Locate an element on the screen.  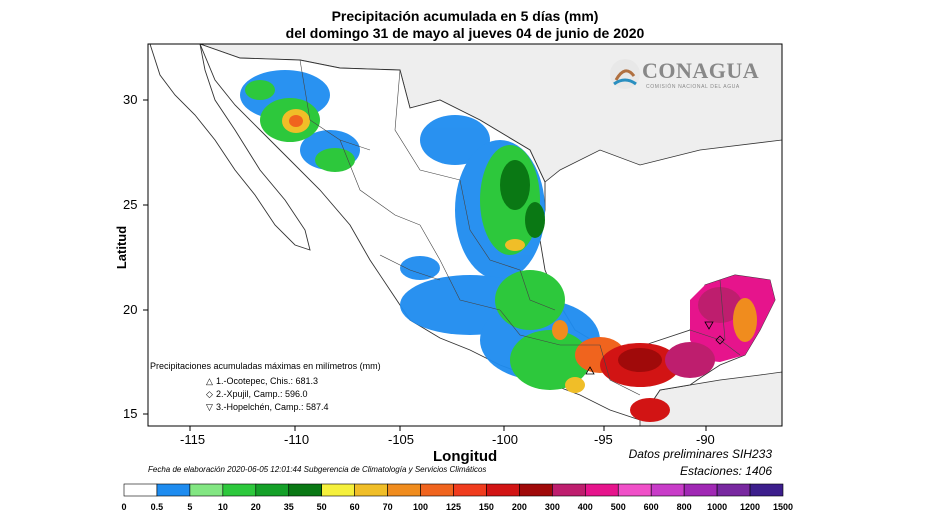
max-station-markers is located at coordinates (655, 348).